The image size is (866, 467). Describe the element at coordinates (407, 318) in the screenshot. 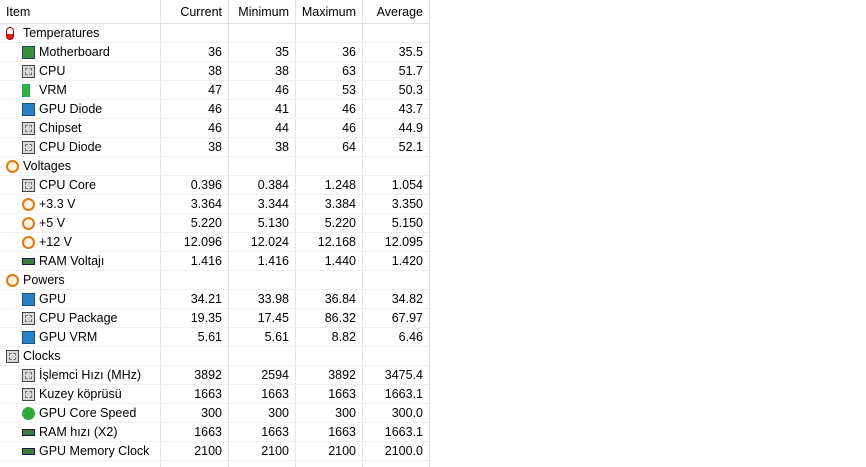

I see `sensor-value: 67.97` at that location.